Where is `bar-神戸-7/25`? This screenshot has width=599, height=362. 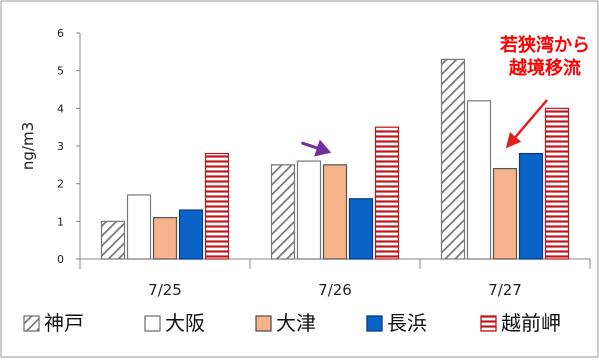
bar-神戸-7/25 is located at coordinates (113, 240).